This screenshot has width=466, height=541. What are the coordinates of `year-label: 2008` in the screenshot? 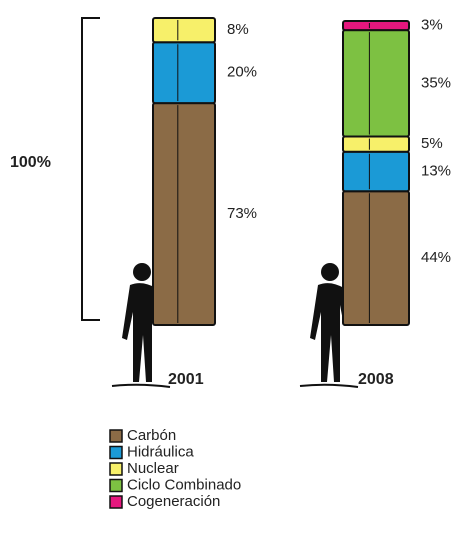 It's located at (376, 379).